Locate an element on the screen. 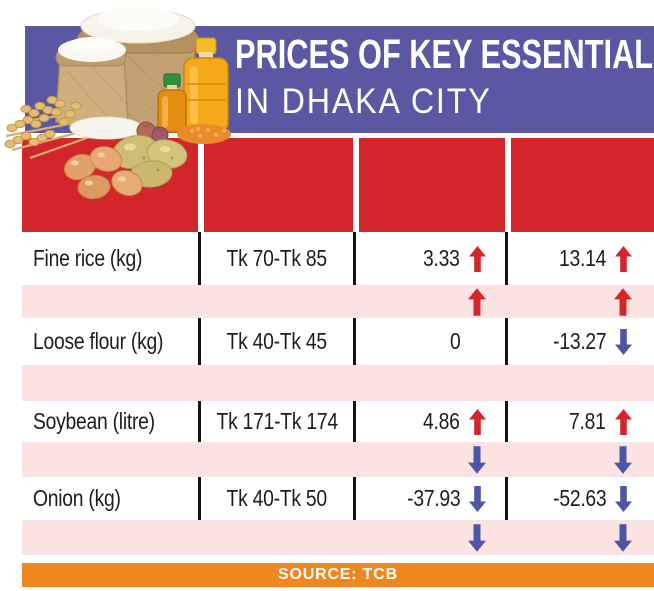 The height and width of the screenshot is (591, 654). change-value: -52.63 is located at coordinates (579, 498).